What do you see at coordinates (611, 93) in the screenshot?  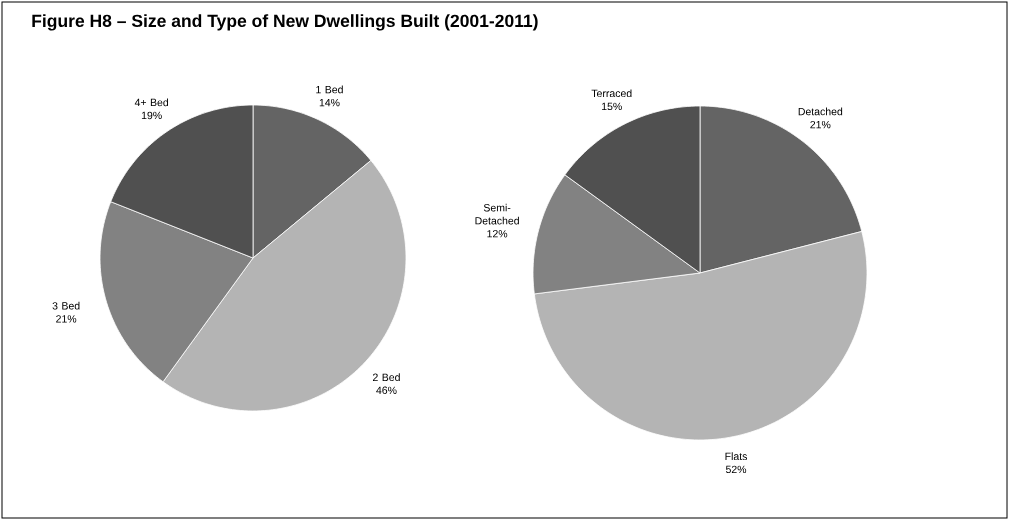 I see `slice-label: Terraced` at bounding box center [611, 93].